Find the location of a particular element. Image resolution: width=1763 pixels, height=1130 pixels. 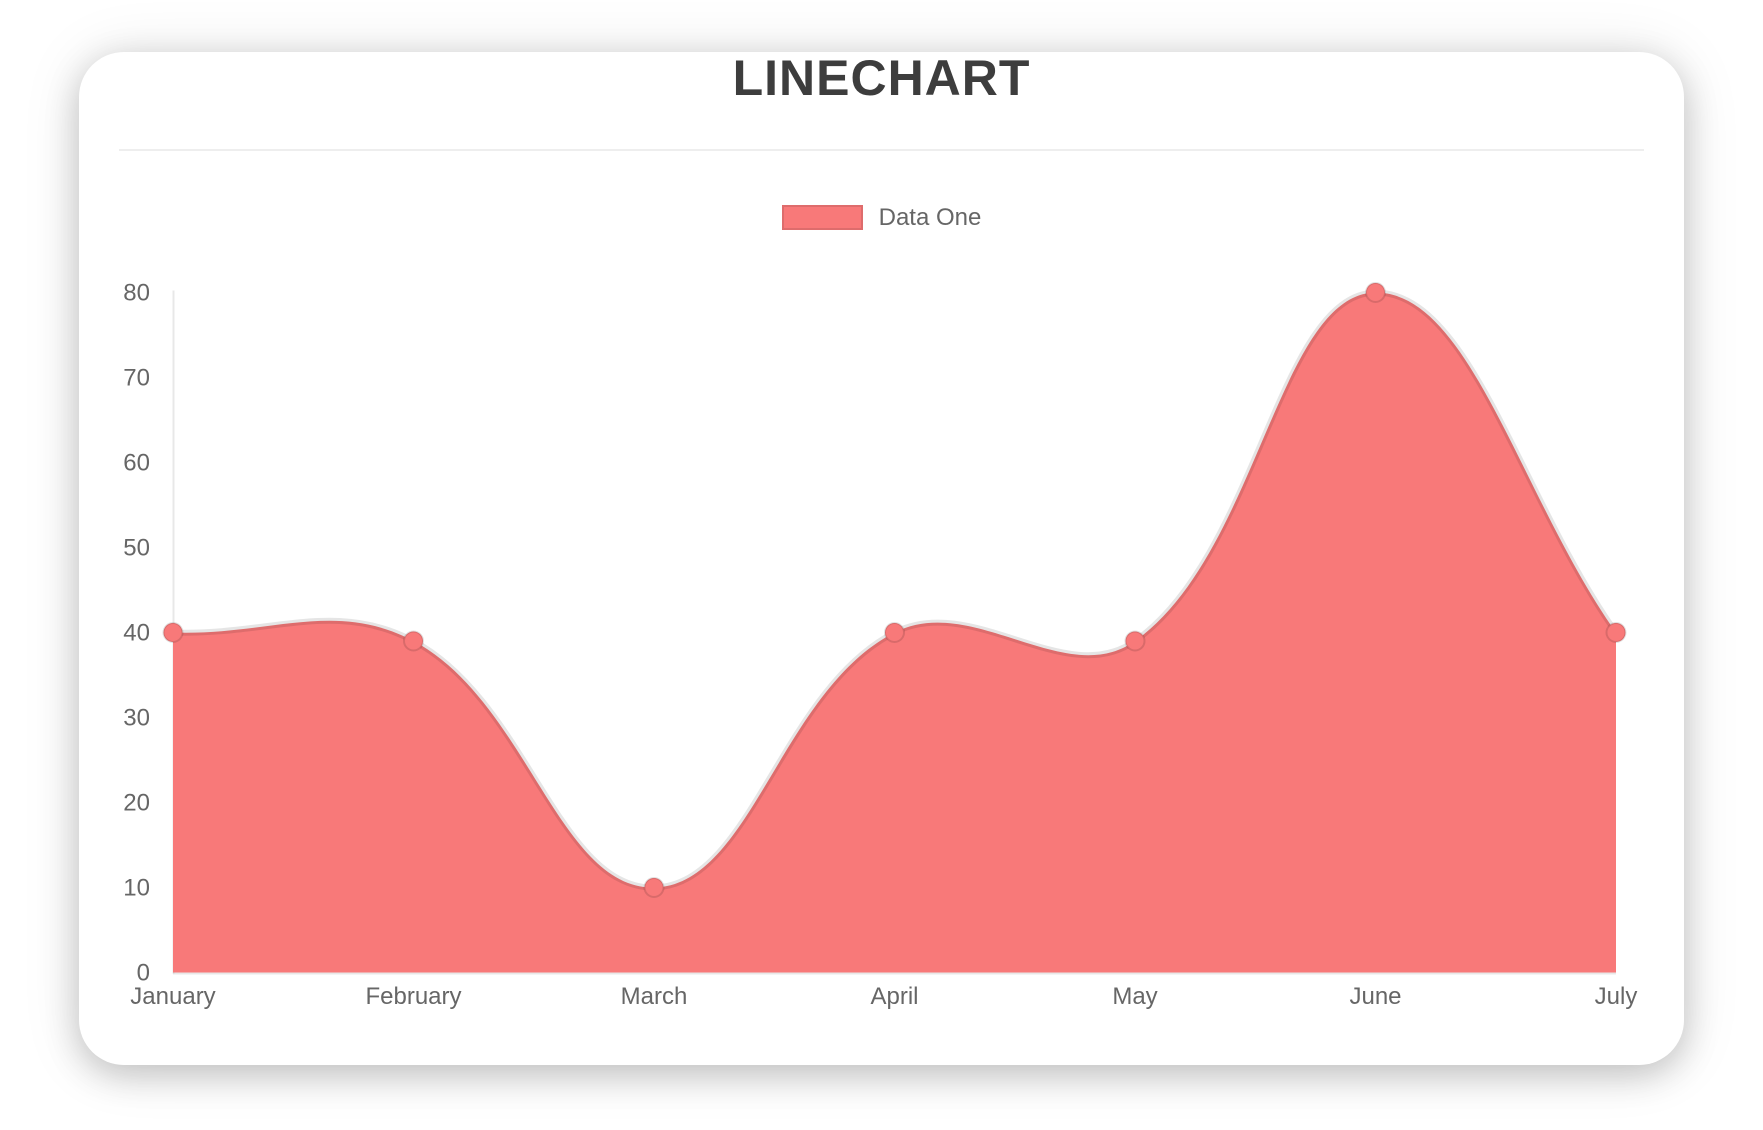

x-category-label: July is located at coordinates (1616, 996).